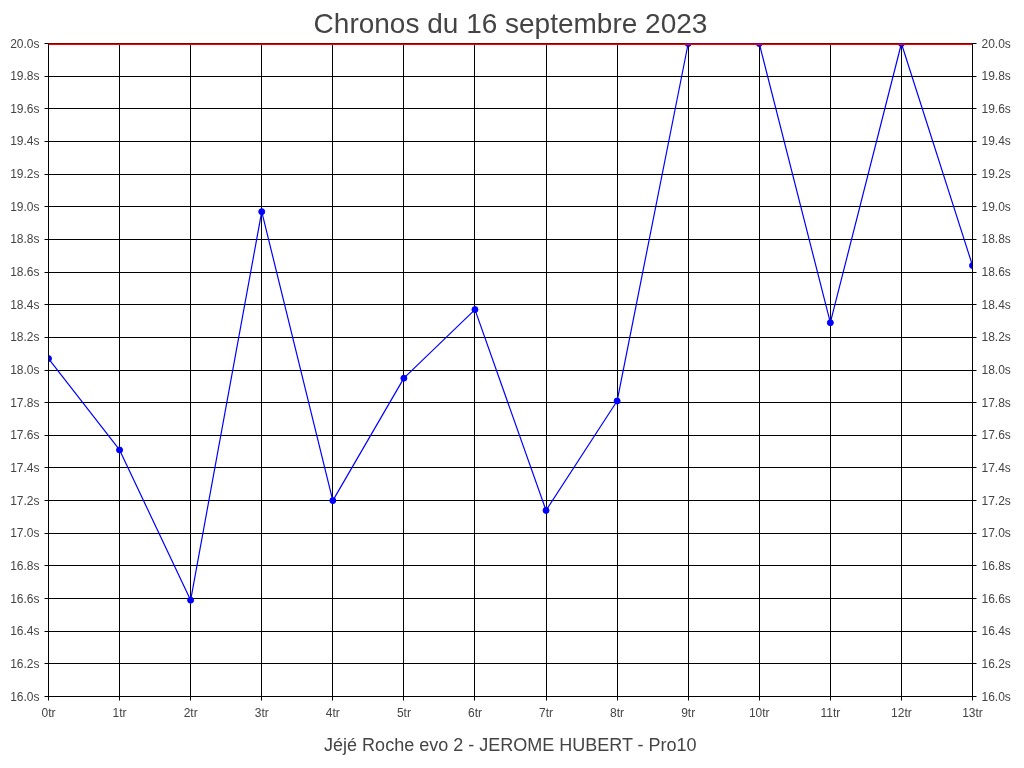 The image size is (1024, 768). What do you see at coordinates (996, 370) in the screenshot?
I see `y2-tick-label: 18.0s` at bounding box center [996, 370].